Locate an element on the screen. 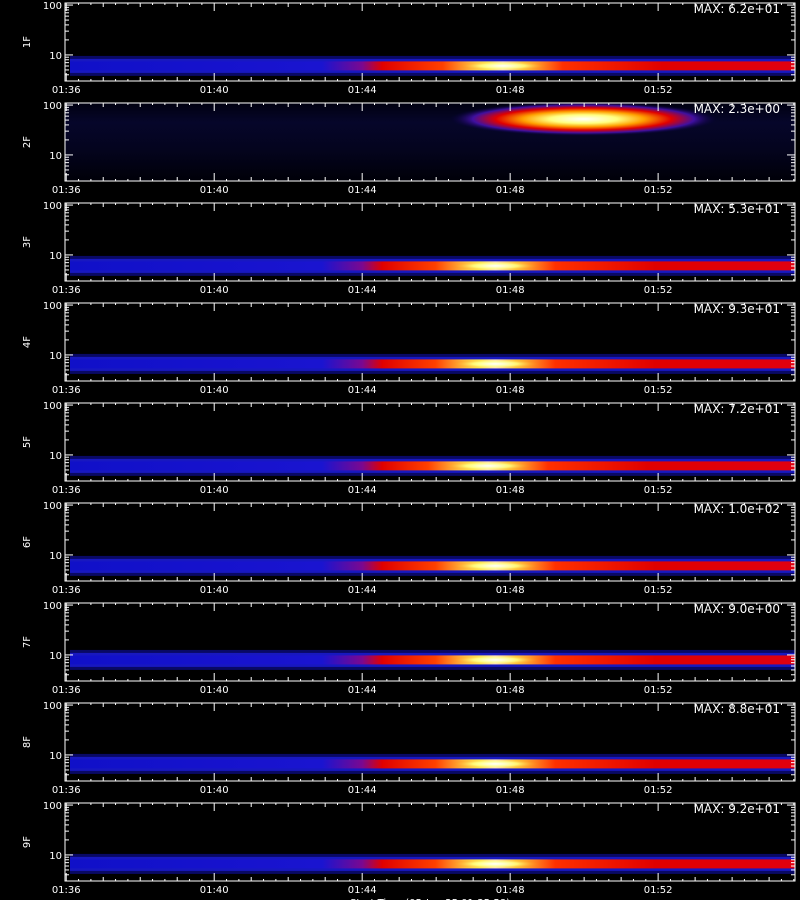 Image resolution: width=800 pixels, height=900 pixels. max-label: MAX: 9.3e+01 is located at coordinates (737, 309).